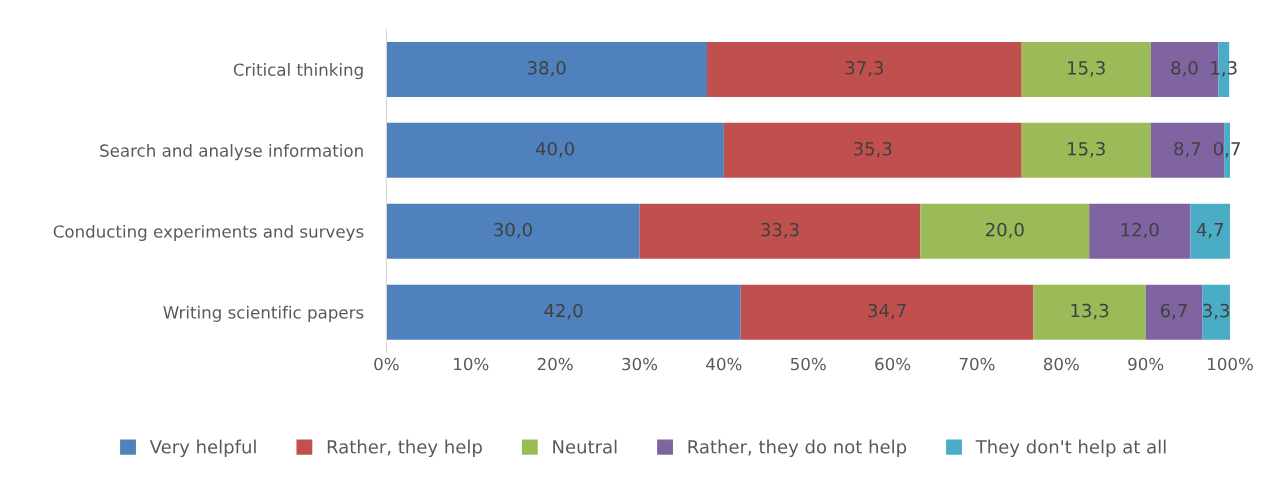  I want to click on data-label: 12,0, so click(1140, 230).